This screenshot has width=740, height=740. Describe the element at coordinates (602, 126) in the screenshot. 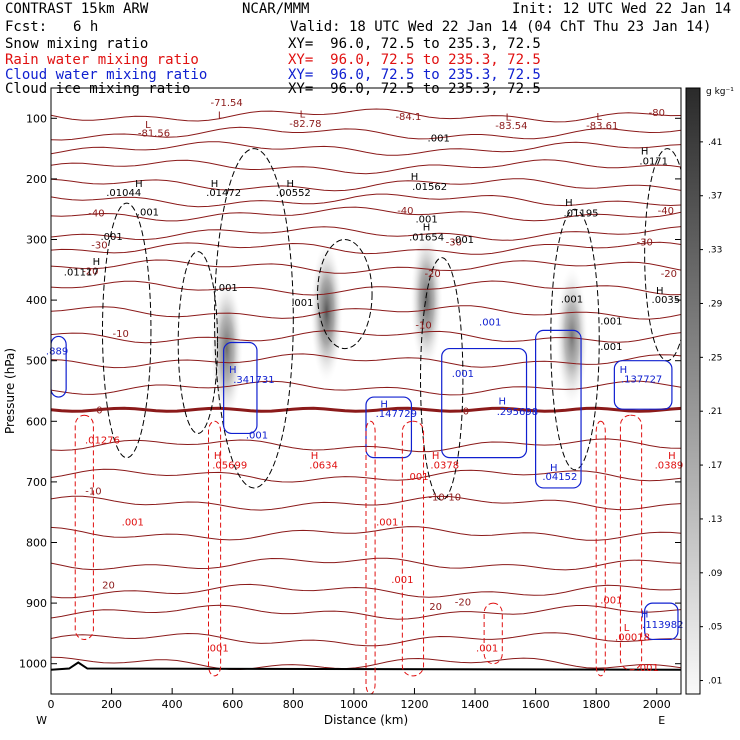

I see `contour-label-10: -83.61` at that location.